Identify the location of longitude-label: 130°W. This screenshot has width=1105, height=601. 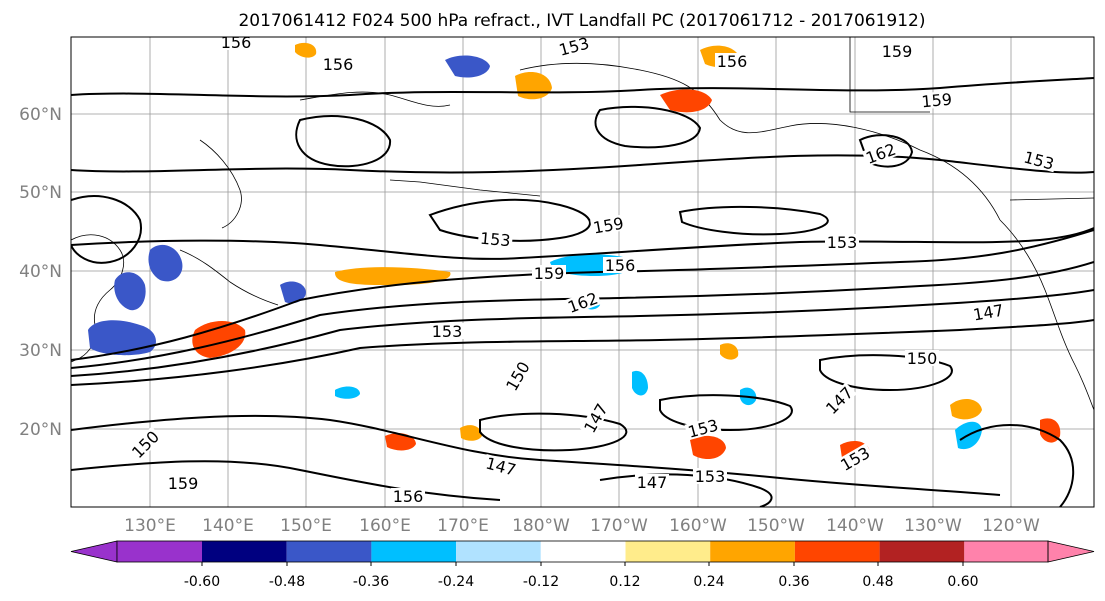
(933, 526).